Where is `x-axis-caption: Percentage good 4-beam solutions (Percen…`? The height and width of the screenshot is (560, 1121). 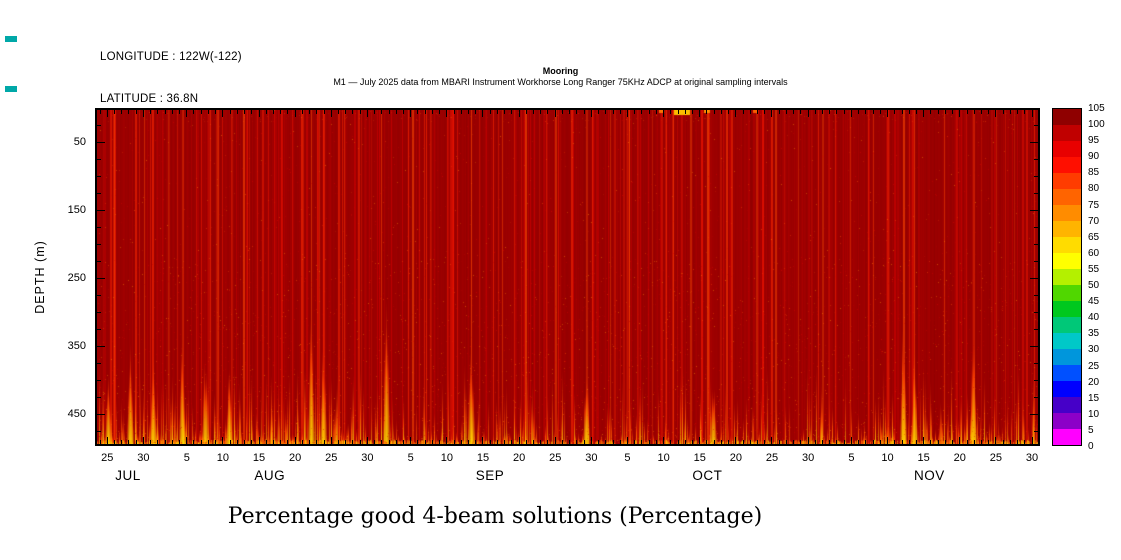 x-axis-caption: Percentage good 4-beam solutions (Percen… is located at coordinates (495, 516).